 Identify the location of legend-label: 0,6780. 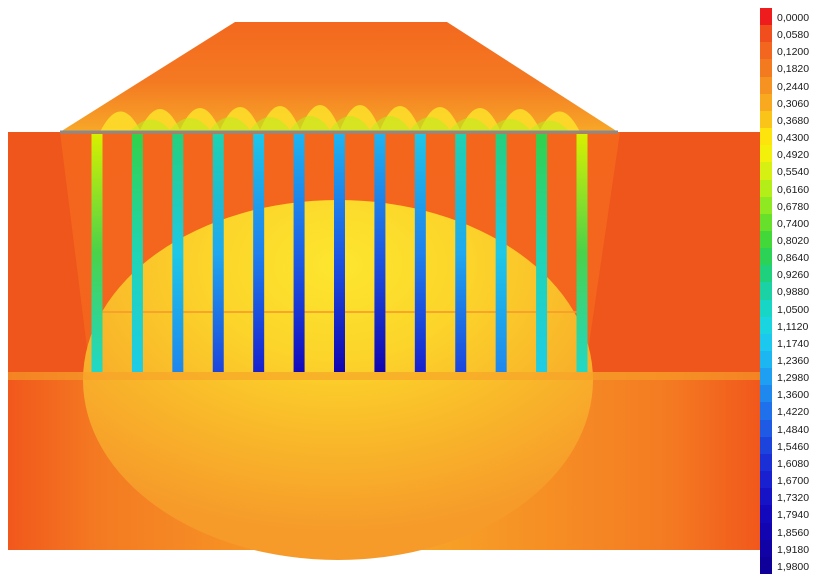
(793, 206).